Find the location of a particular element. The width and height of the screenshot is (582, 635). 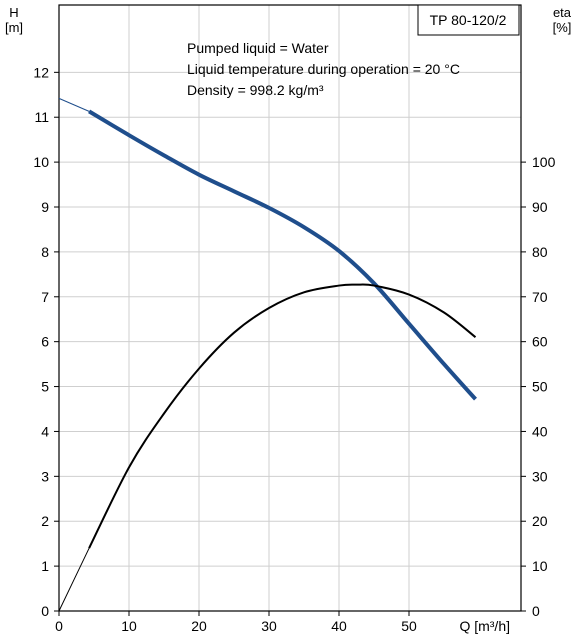

annotation-density: Density = 998.2 kg/m³ is located at coordinates (255, 90).